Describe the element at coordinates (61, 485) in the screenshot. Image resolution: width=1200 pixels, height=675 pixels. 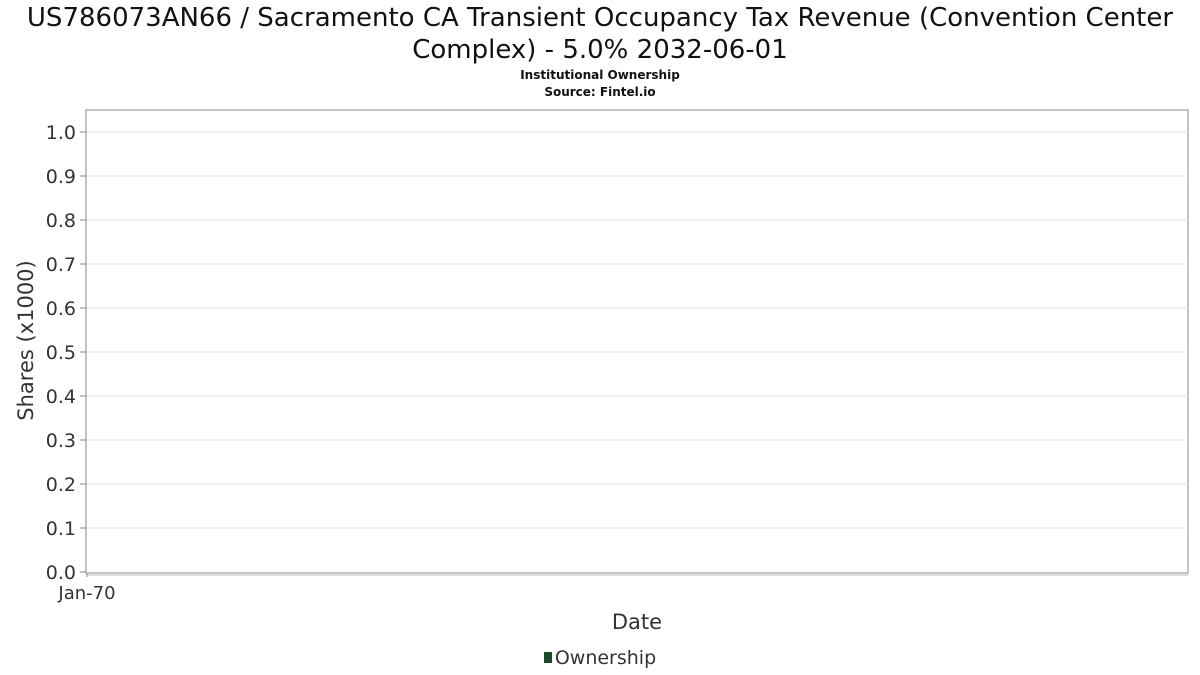
I see `y-tick-label: 0.2` at that location.